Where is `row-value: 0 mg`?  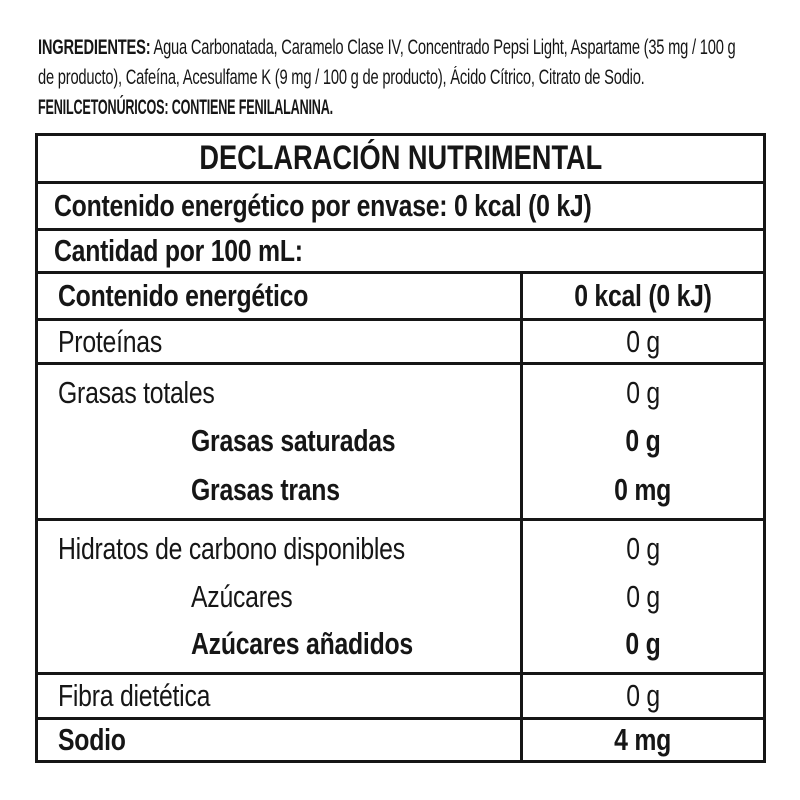 row-value: 0 mg is located at coordinates (643, 489).